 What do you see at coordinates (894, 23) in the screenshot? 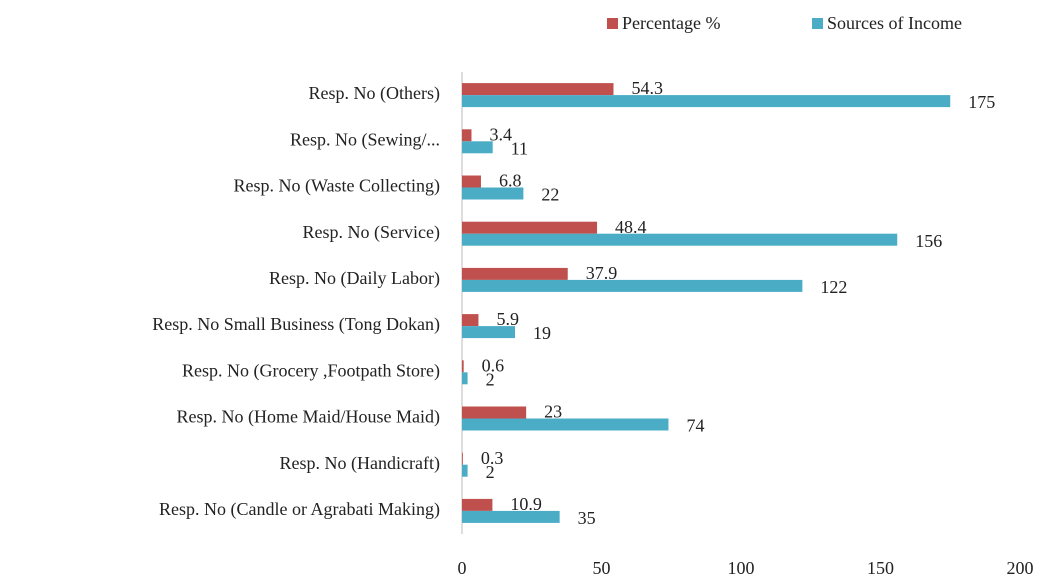
I see `legend-label: Sources of Income` at bounding box center [894, 23].